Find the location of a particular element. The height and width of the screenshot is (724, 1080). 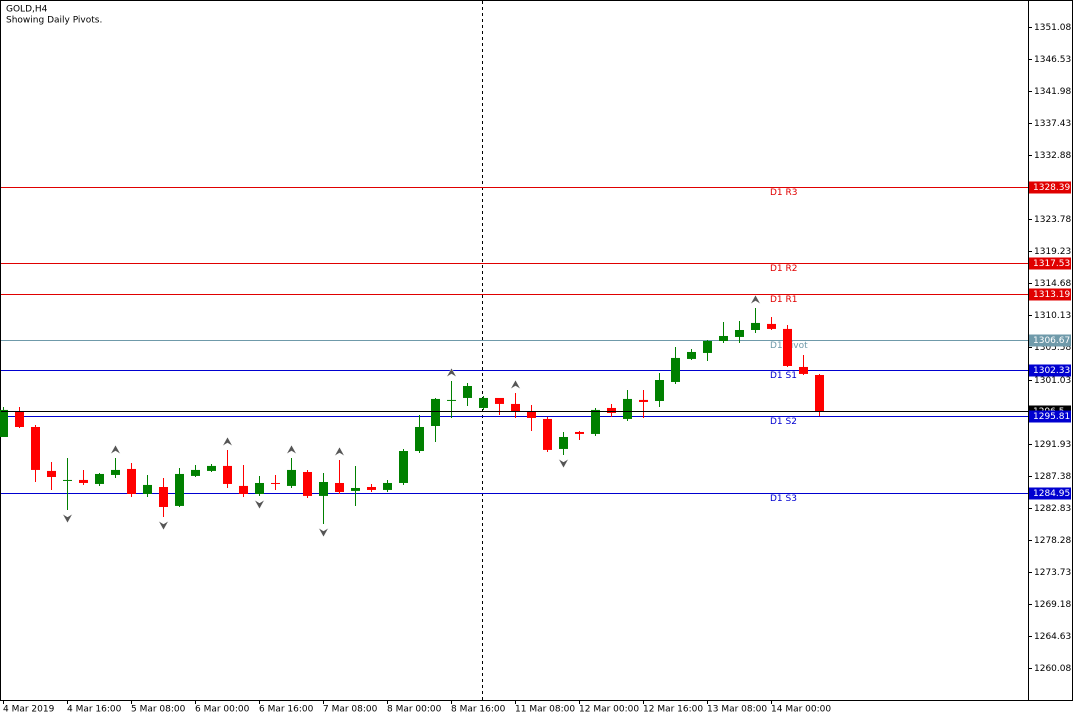

y-tick-label: 1314.68 is located at coordinates (1052, 284).